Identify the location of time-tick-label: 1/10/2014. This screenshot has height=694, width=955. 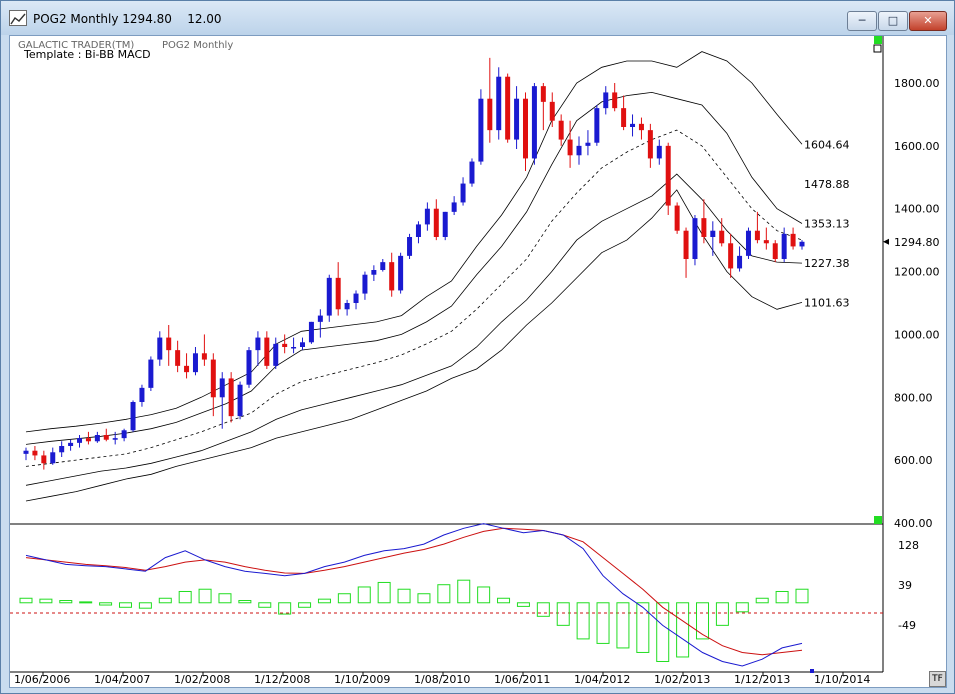
(842, 679).